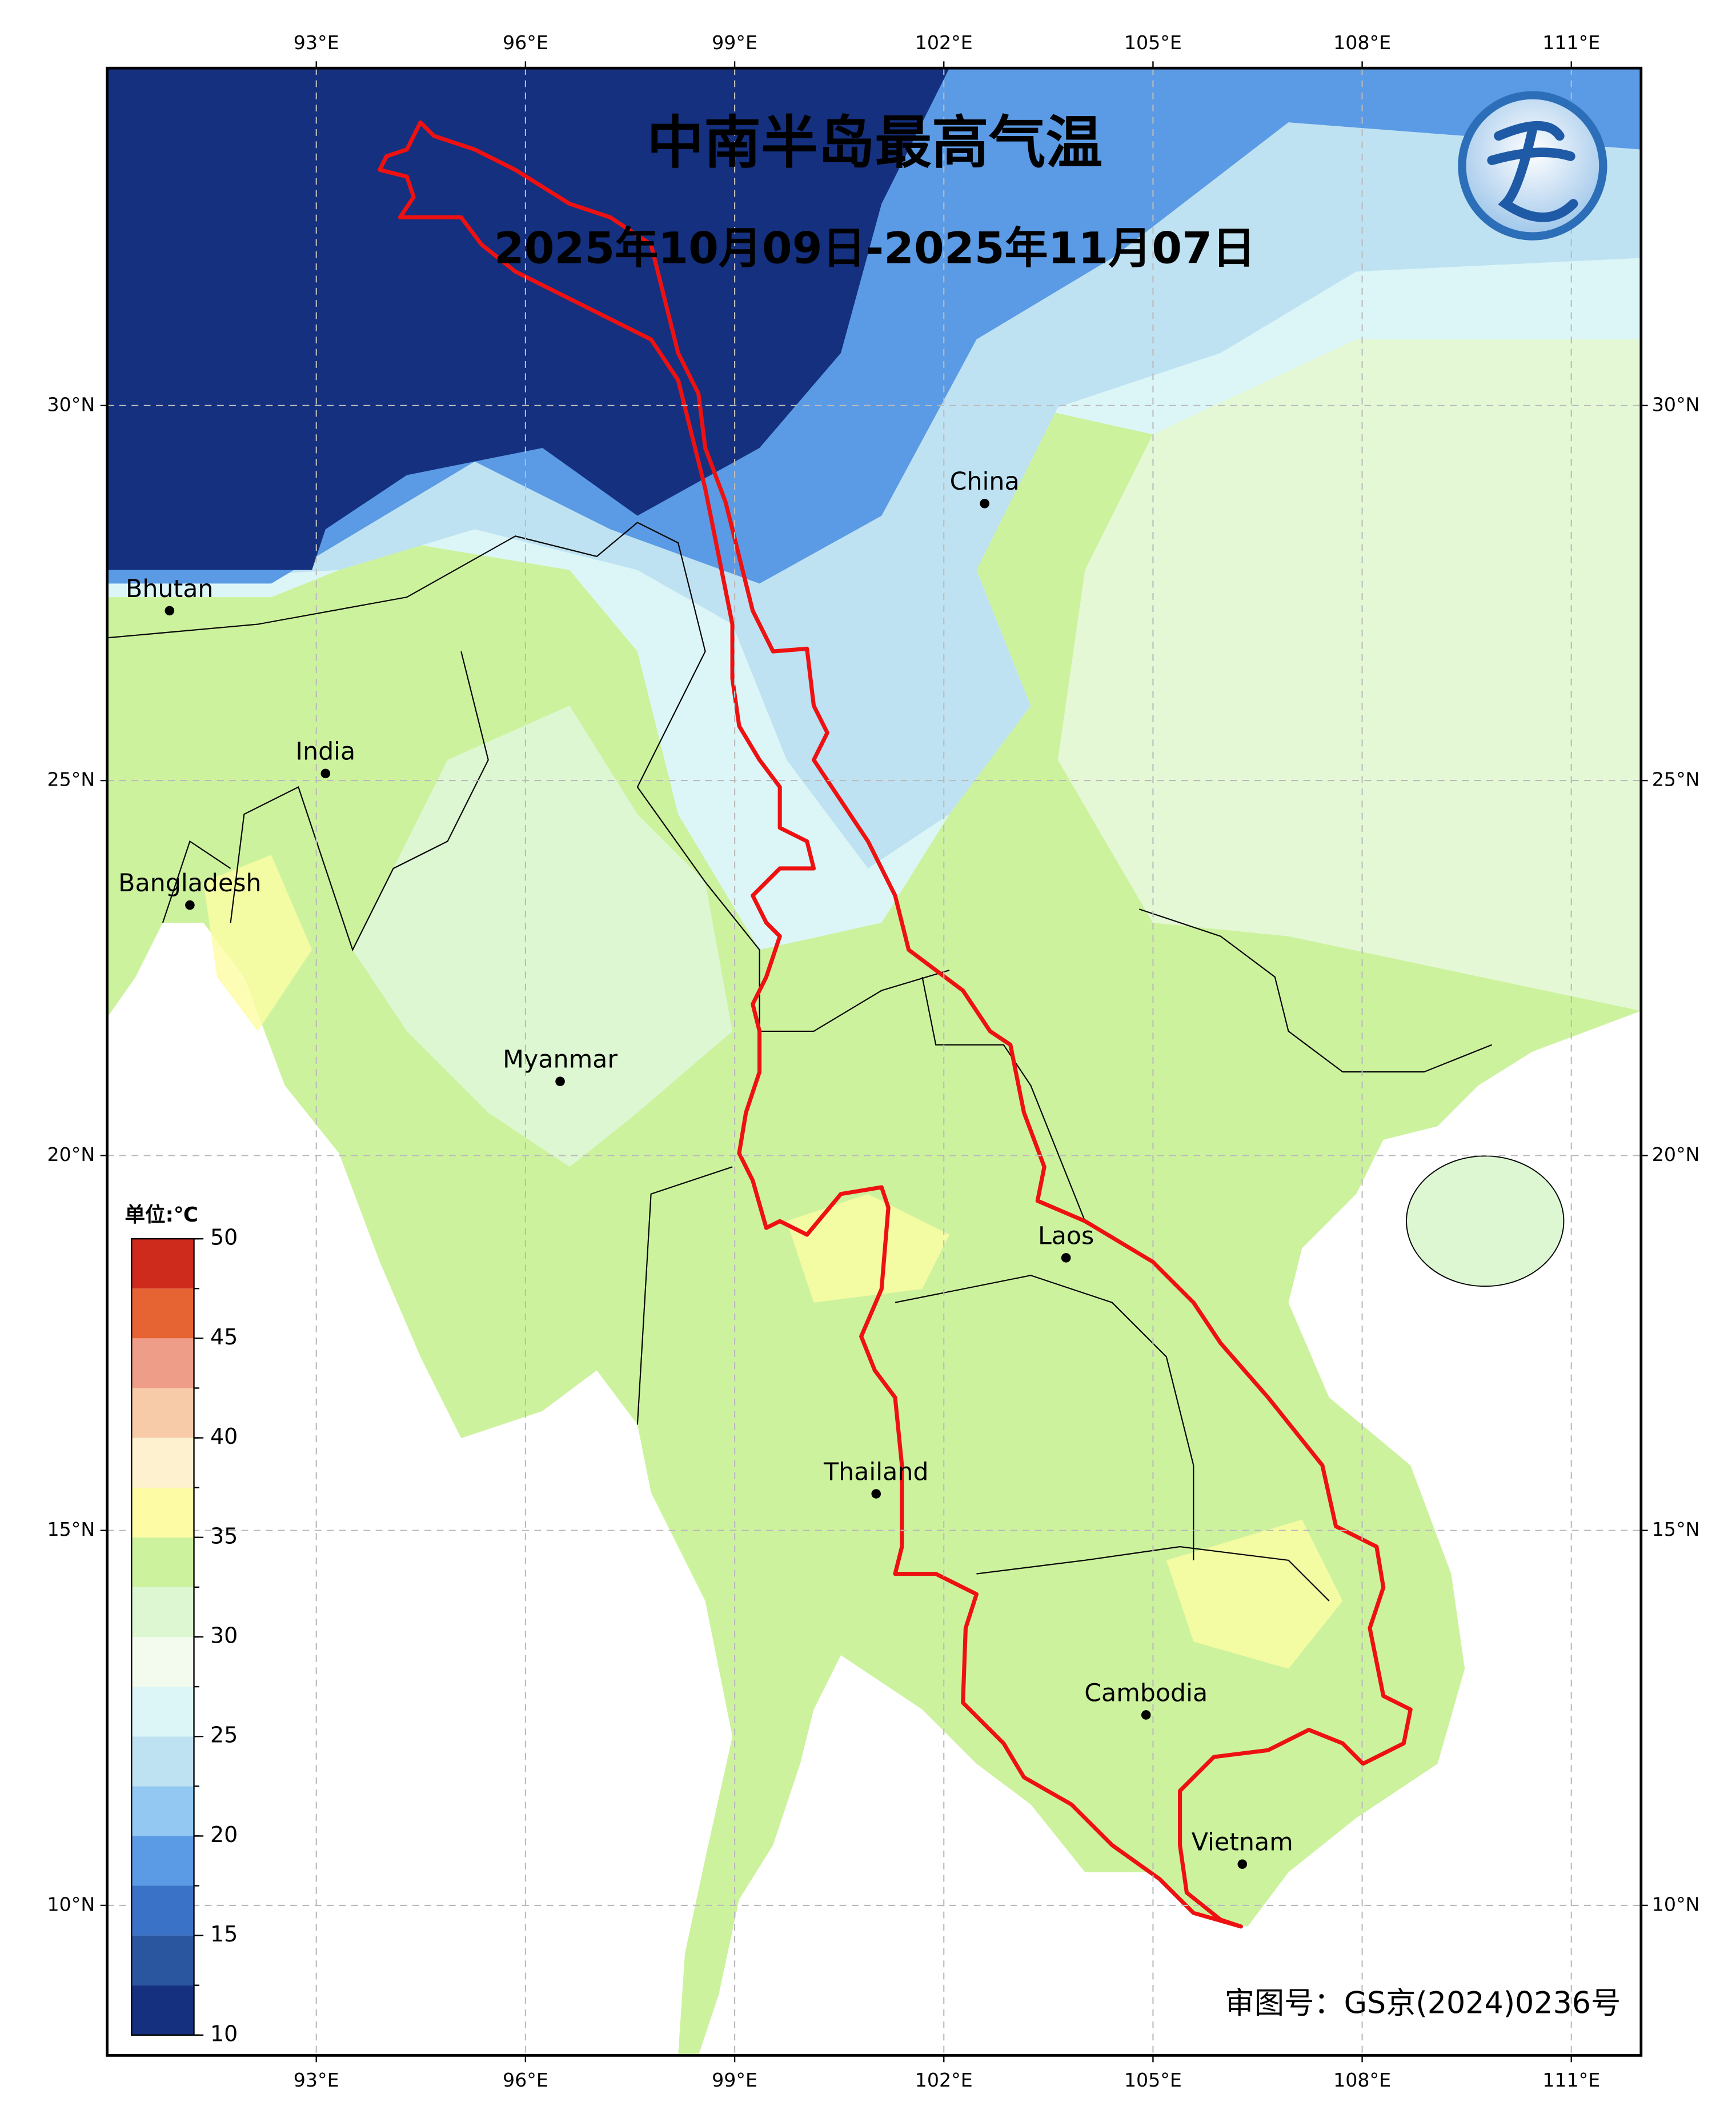 The image size is (1736, 2114). I want to click on colorbar-title: 单位:℃, so click(161, 1215).